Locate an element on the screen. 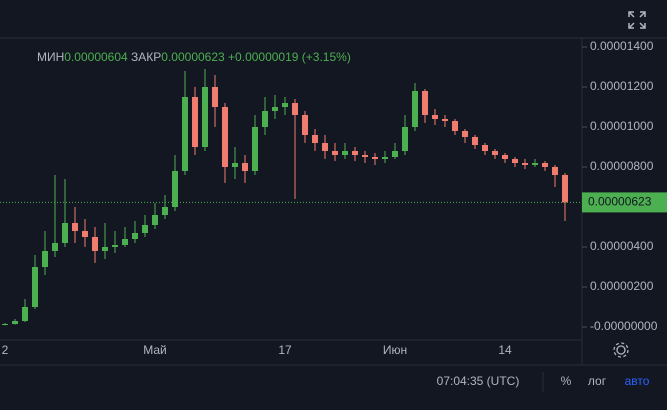  y-tick-label: 0.00000400 is located at coordinates (622, 246).